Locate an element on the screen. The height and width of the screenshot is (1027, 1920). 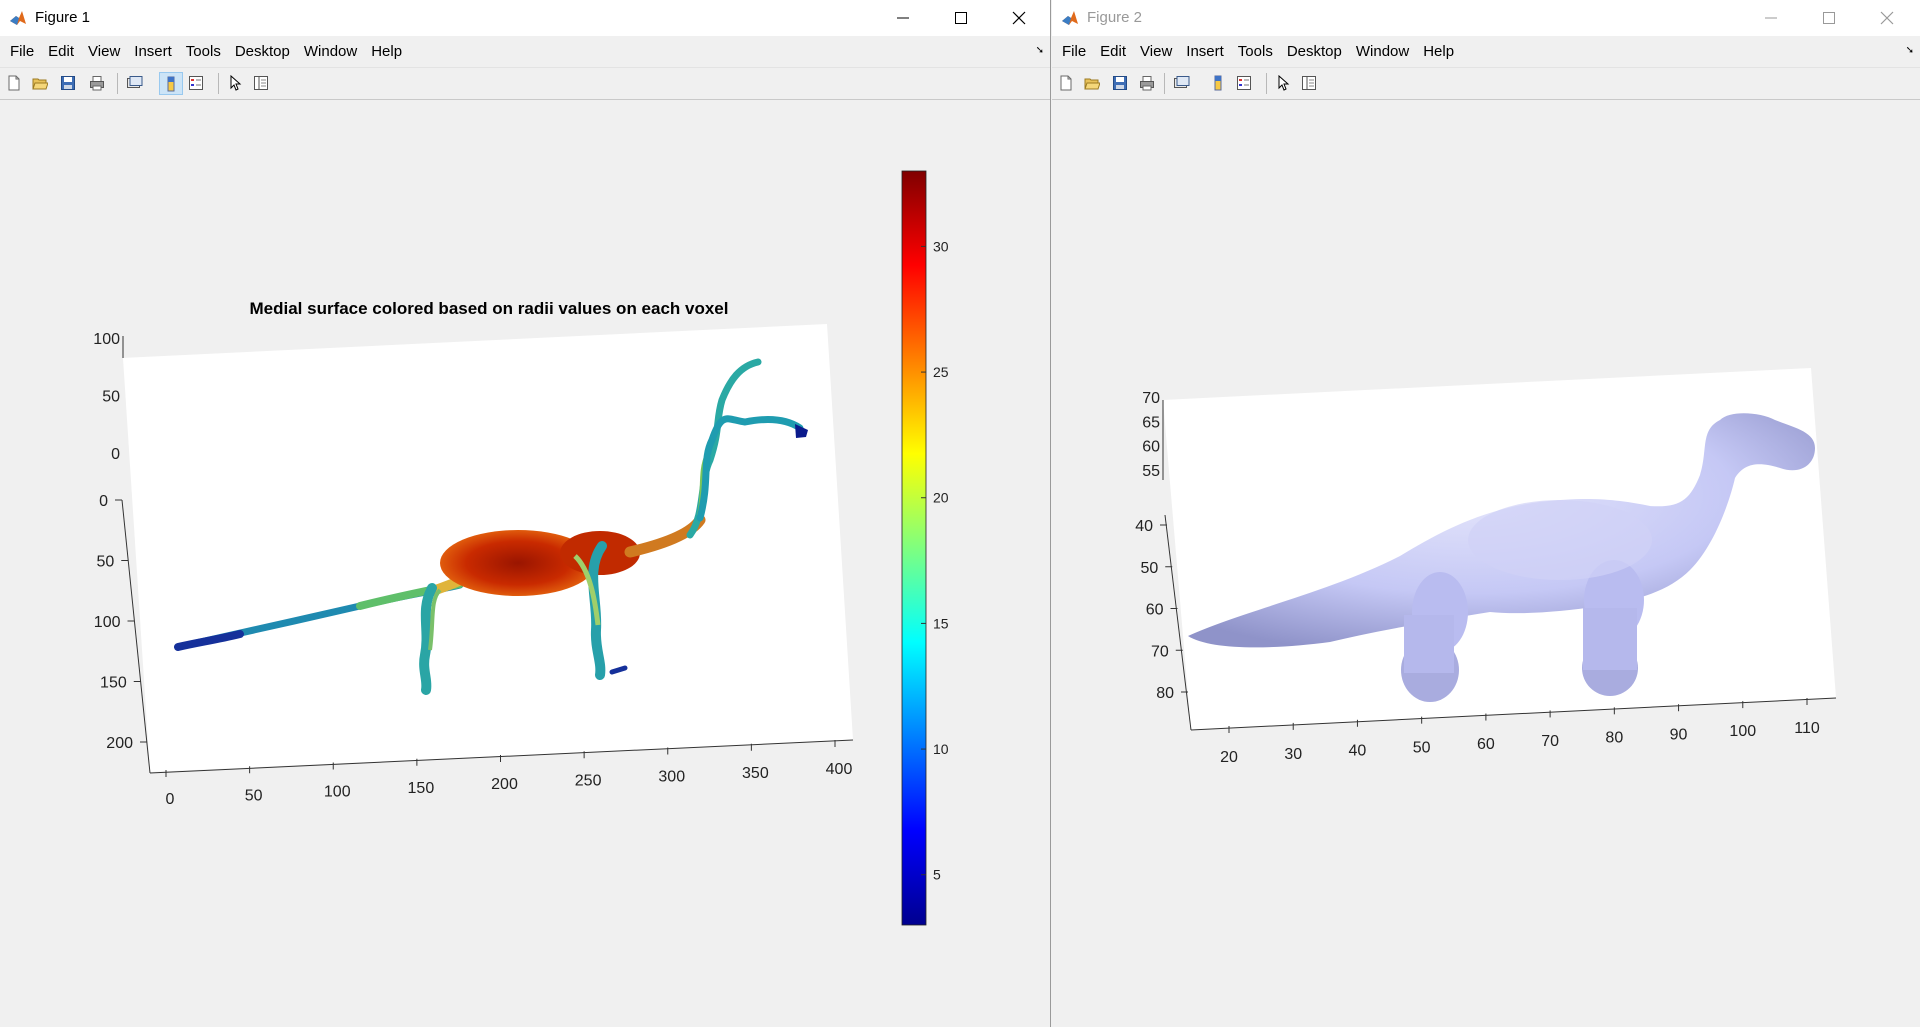
y-tick-label: 40 is located at coordinates (1144, 526).